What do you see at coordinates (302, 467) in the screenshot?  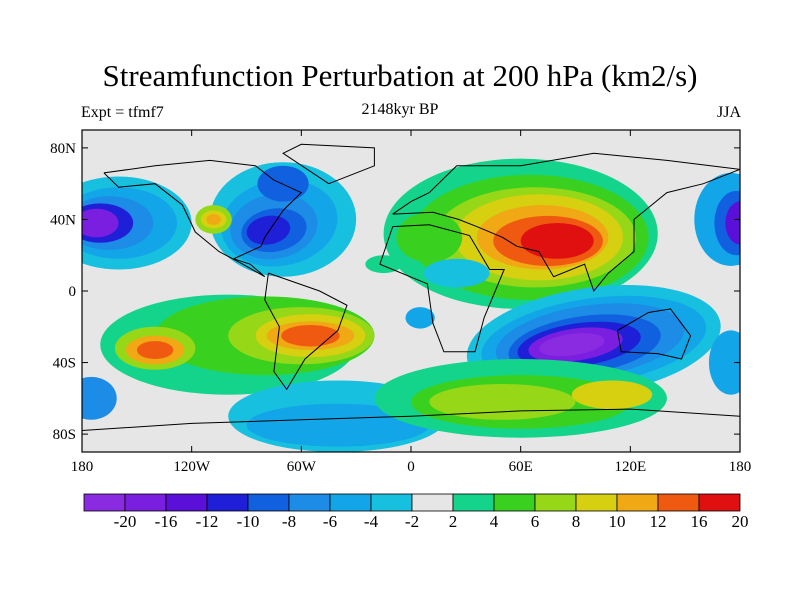 I see `x-tick-label: 60W` at bounding box center [302, 467].